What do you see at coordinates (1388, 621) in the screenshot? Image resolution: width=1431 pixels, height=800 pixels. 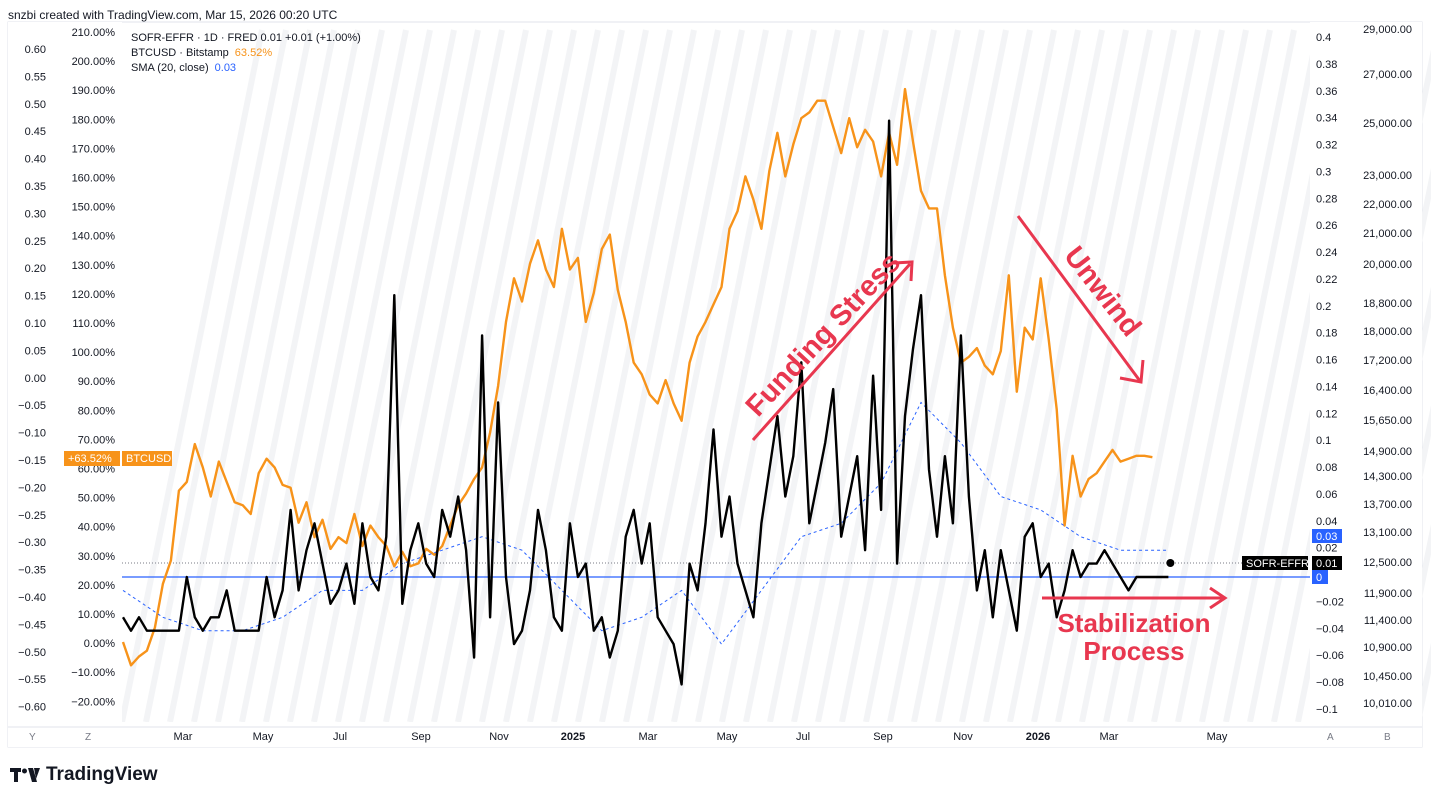 I see `right-outer-tick-label: 11,400.00` at bounding box center [1388, 621].